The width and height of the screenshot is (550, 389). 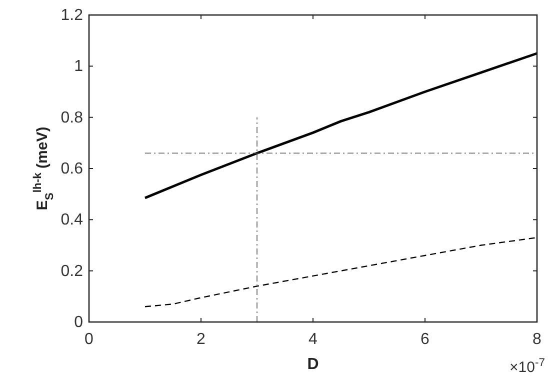 What do you see at coordinates (72, 220) in the screenshot?
I see `y-tick-label: 0.4` at bounding box center [72, 220].